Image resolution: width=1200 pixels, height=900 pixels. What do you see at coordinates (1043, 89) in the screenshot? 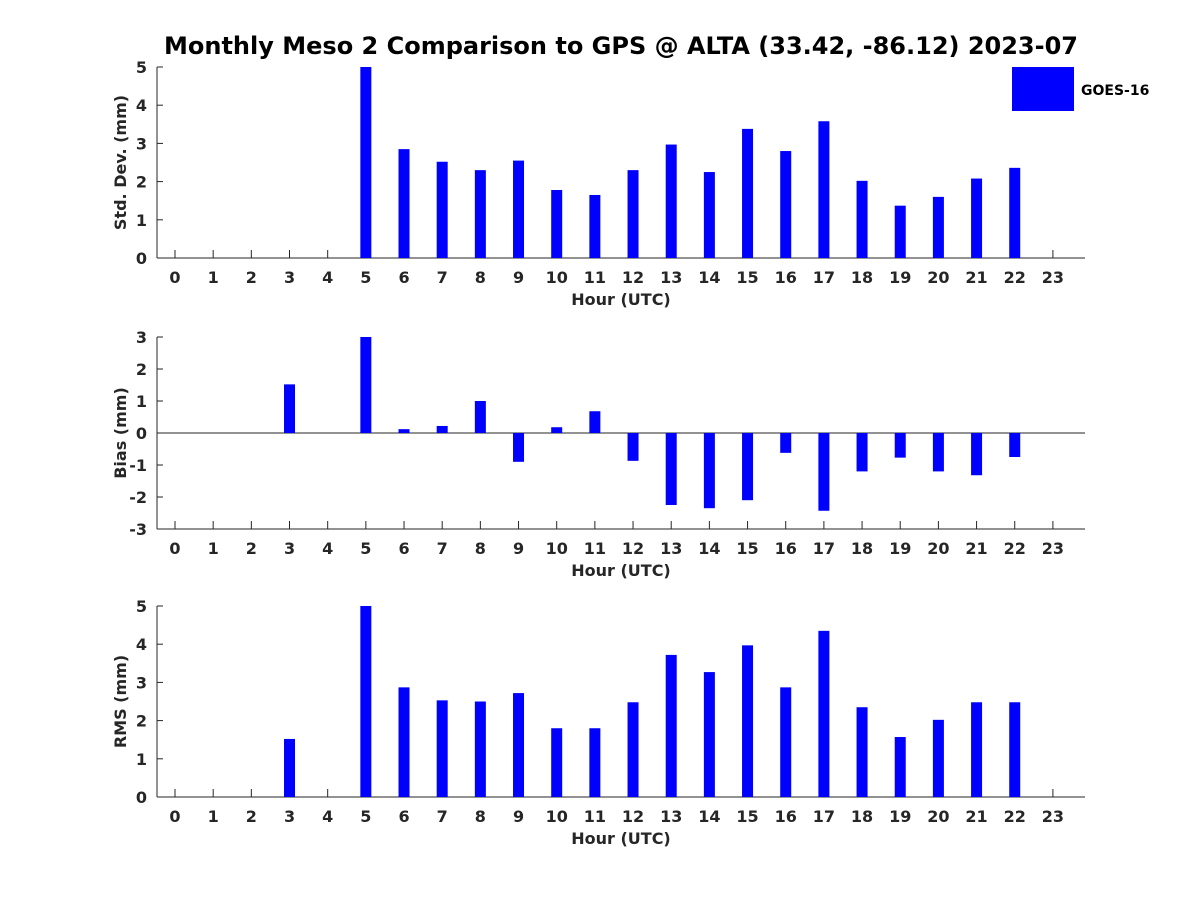
I see `legend-swatch` at bounding box center [1043, 89].